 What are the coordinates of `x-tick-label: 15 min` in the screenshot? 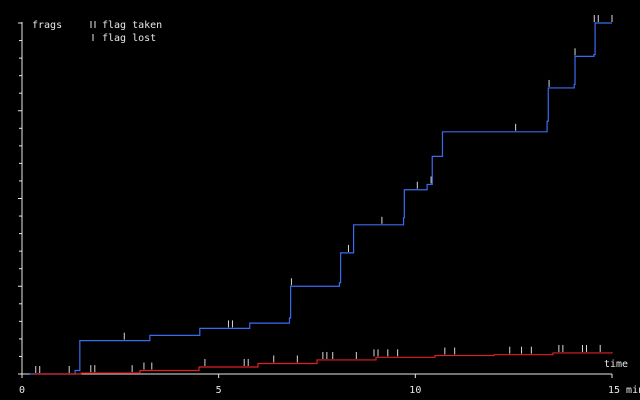 It's located at (624, 390).